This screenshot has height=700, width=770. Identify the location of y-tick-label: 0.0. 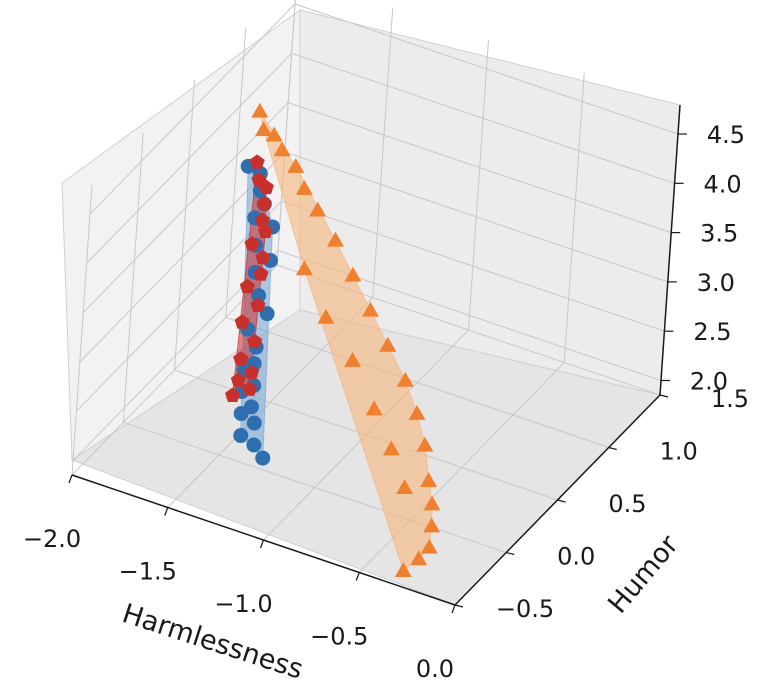
(576, 557).